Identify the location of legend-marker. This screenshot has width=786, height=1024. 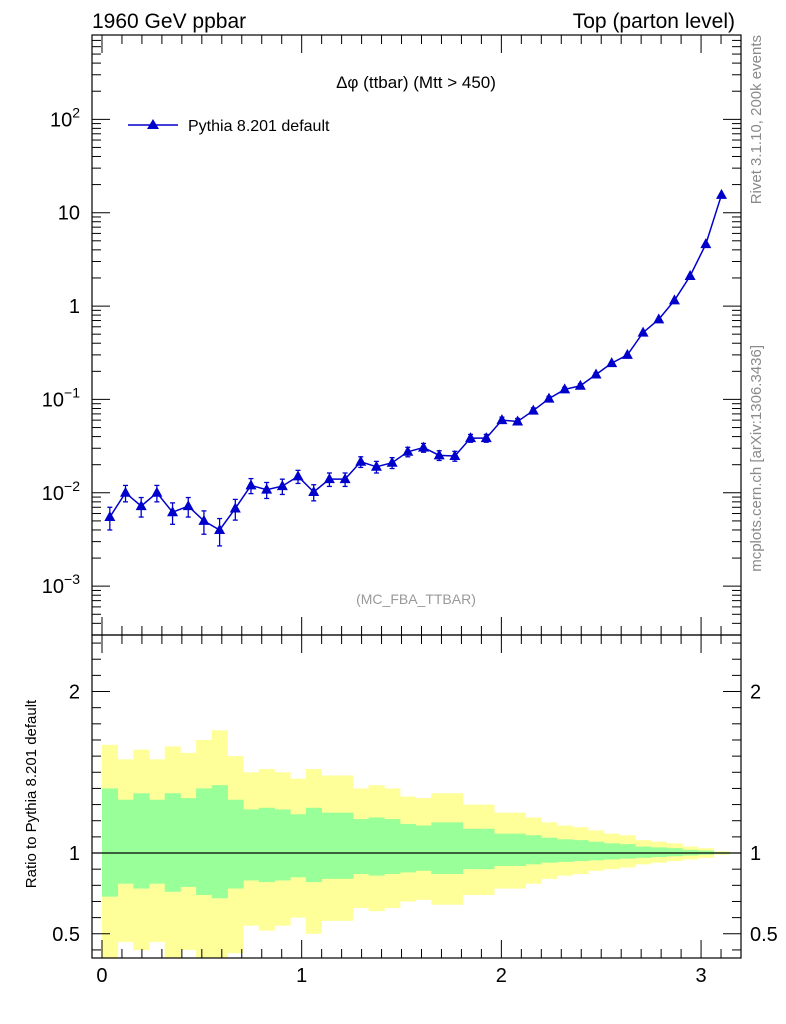
(153, 124).